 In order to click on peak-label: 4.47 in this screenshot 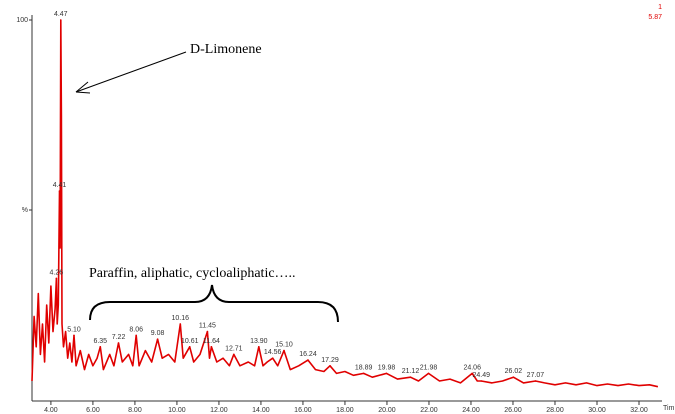, I will do `click(61, 14)`.